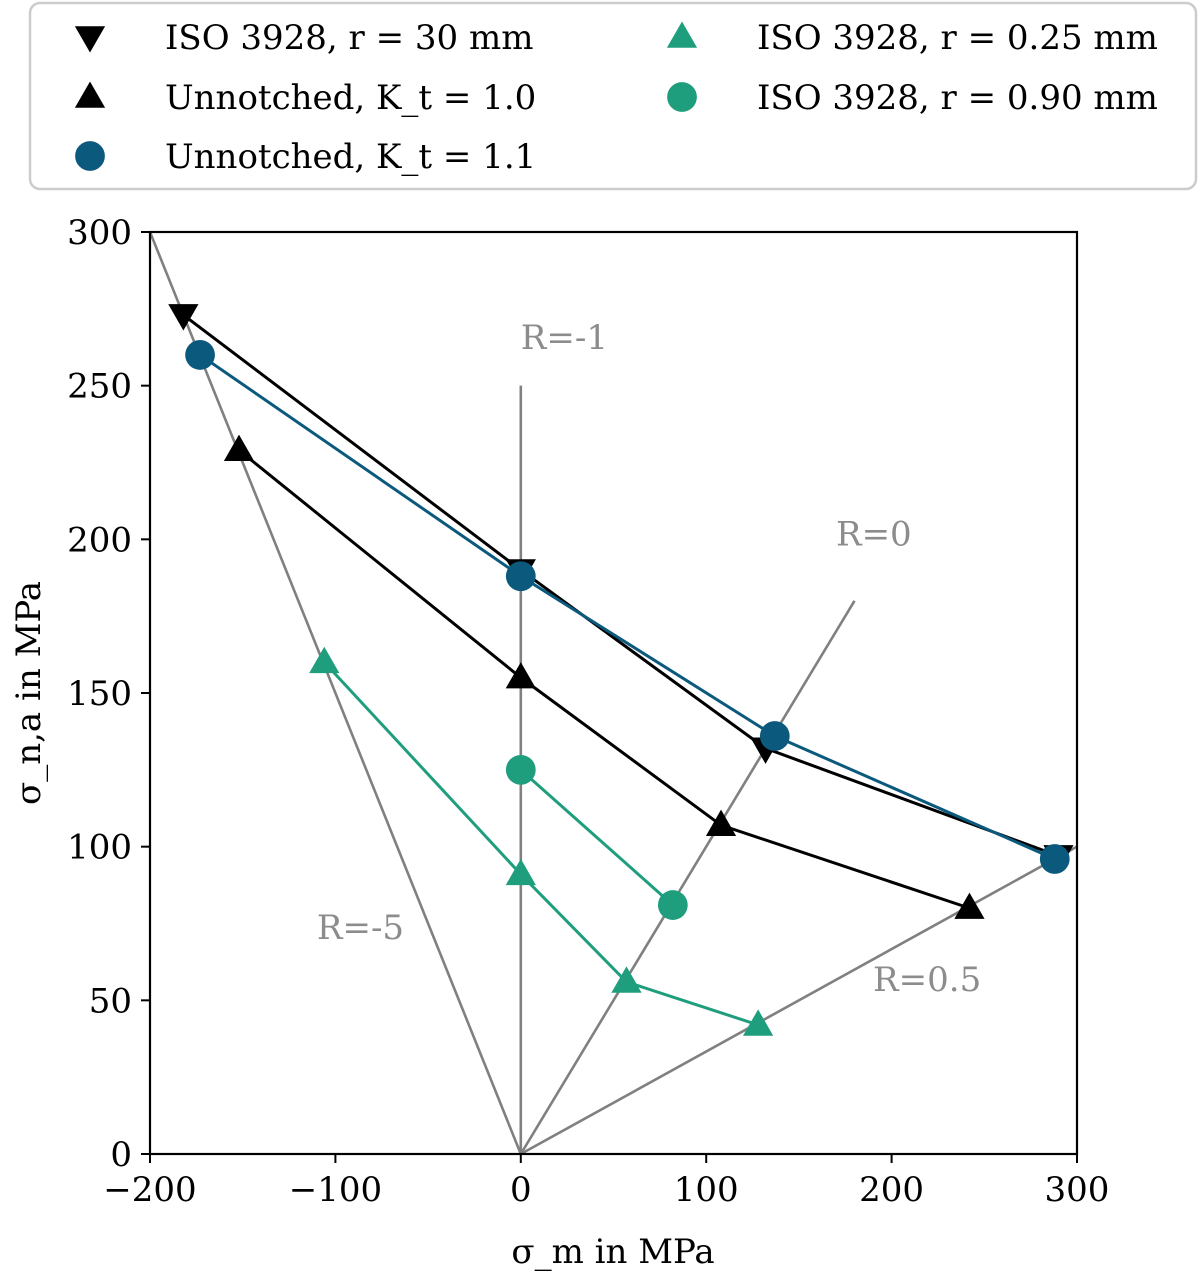  What do you see at coordinates (874, 534) in the screenshot?
I see `reference-label-r-0: R=0` at bounding box center [874, 534].